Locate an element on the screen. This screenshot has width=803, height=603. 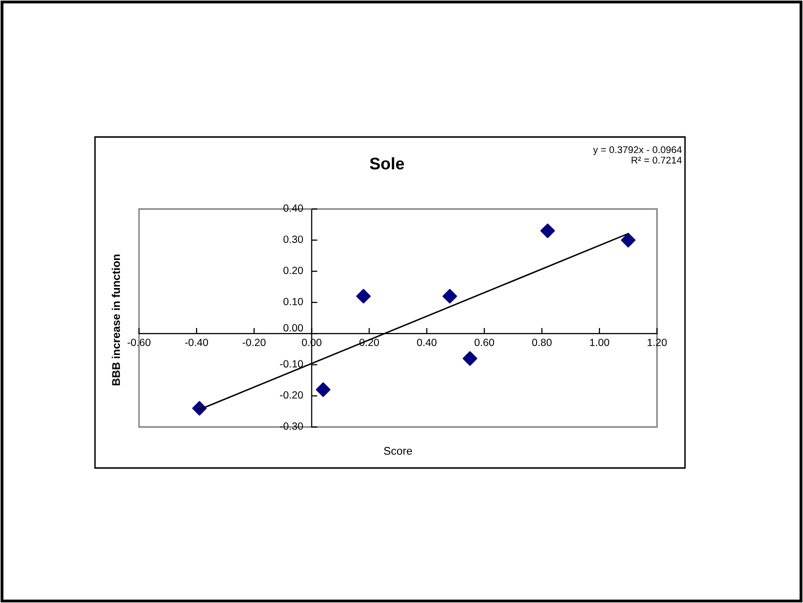
x-axis-title: Score is located at coordinates (398, 450).